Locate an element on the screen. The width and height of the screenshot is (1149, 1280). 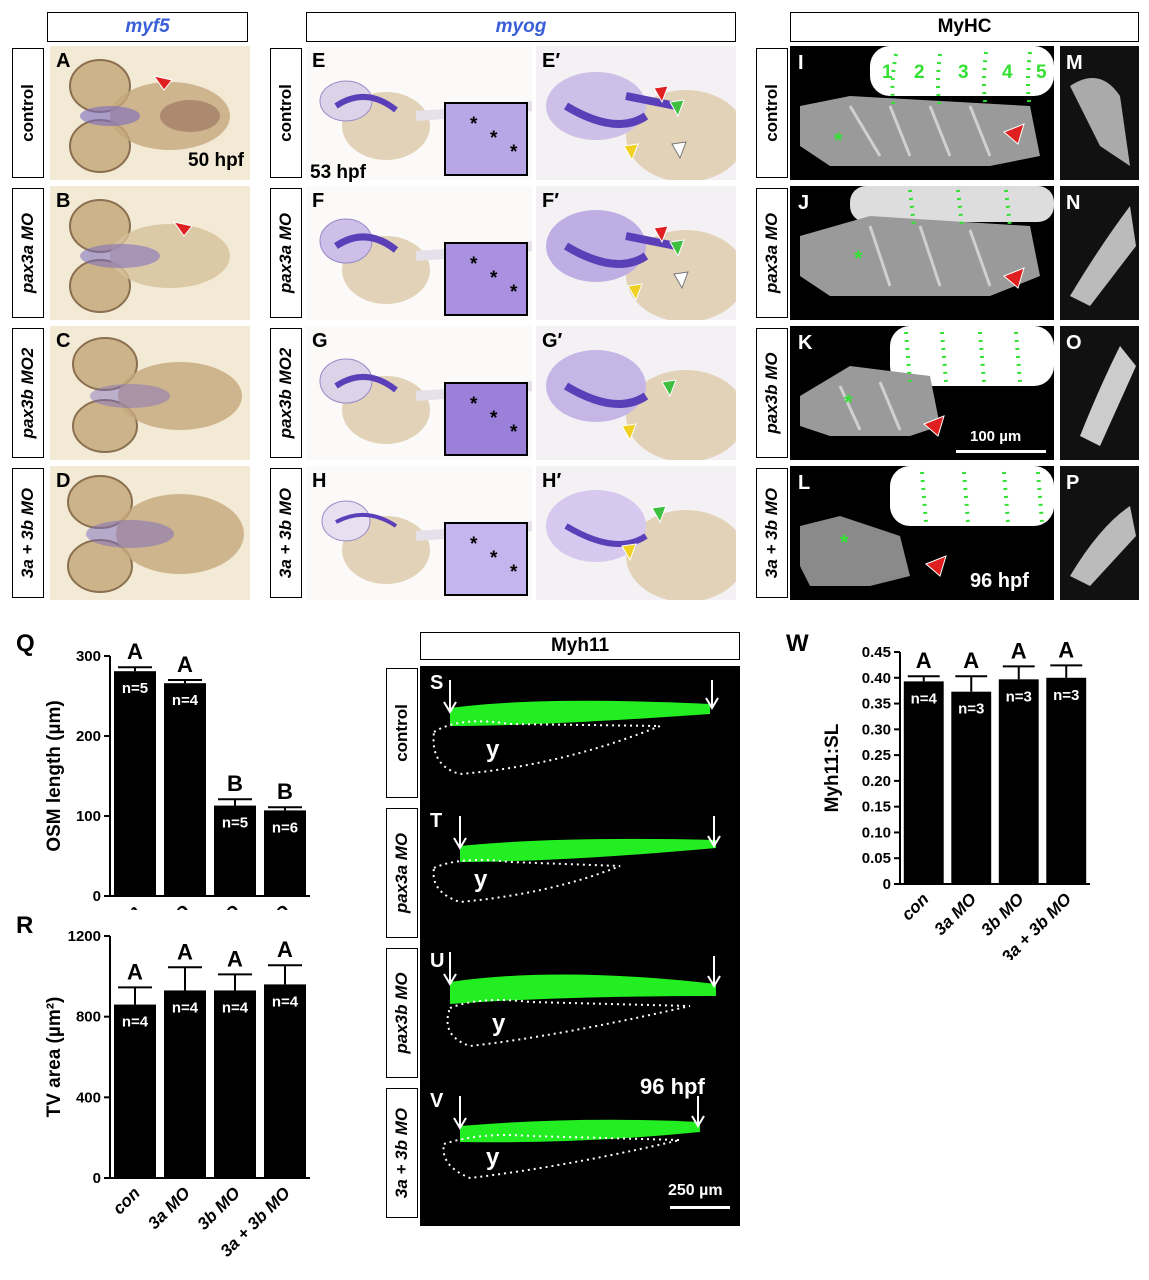
panel-D: D is located at coordinates (150, 533).